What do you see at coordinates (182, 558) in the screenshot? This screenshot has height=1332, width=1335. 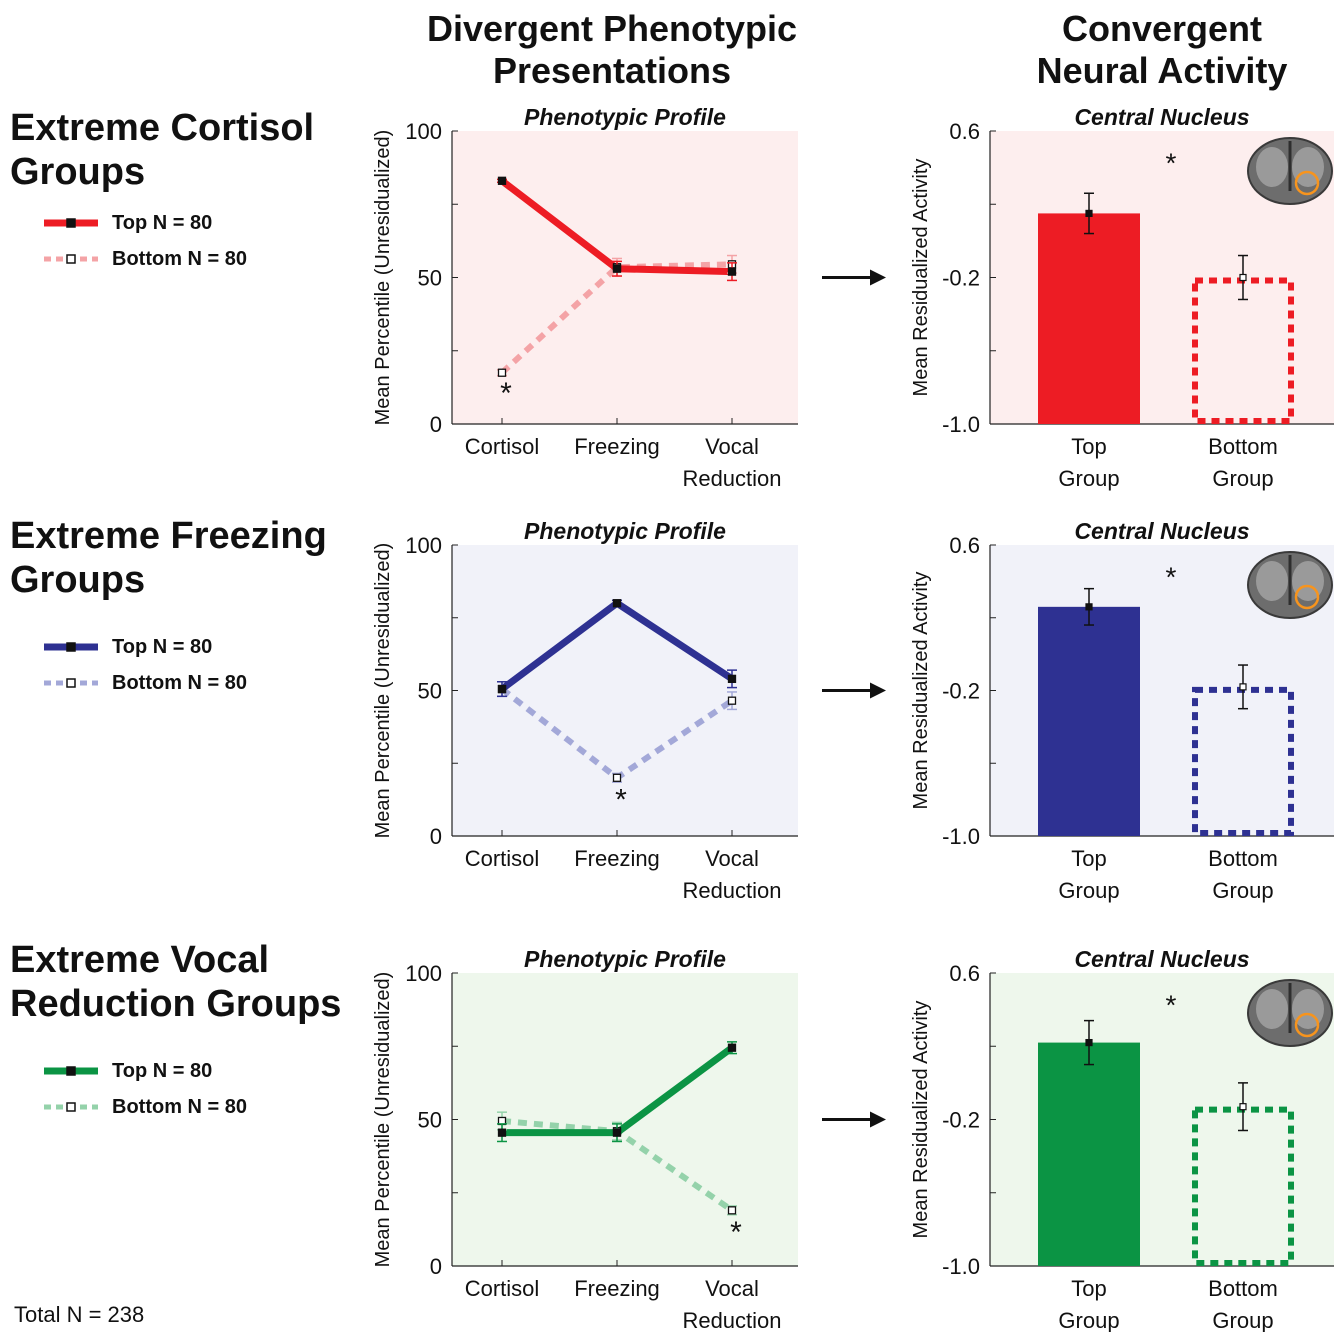 I see `row-title-freezing: Extreme Freezing Groups` at bounding box center [182, 558].